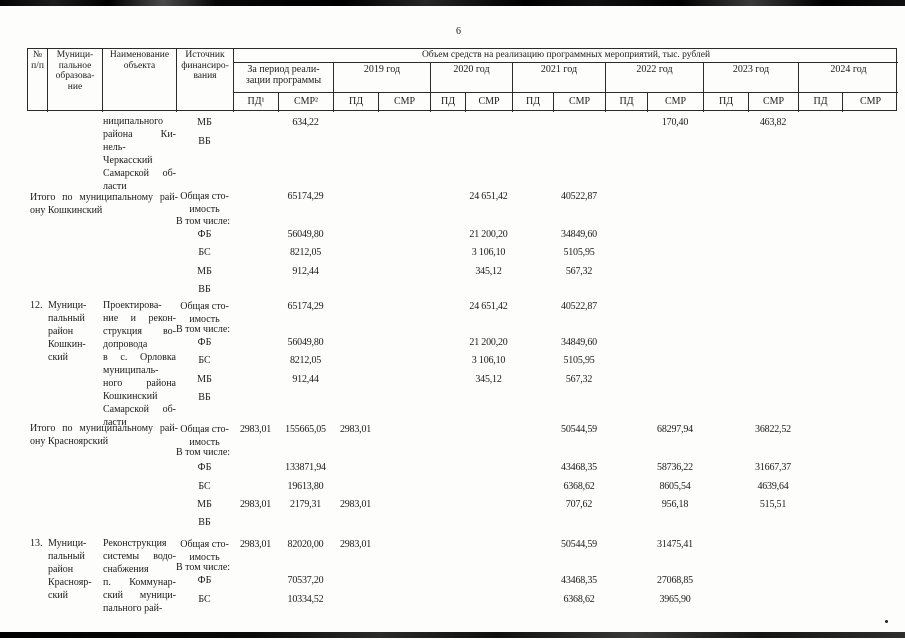 This screenshot has width=905, height=640. I want to click on finance-row: ФБ 70537,20 43468,35 27068,85, so click(536, 580).